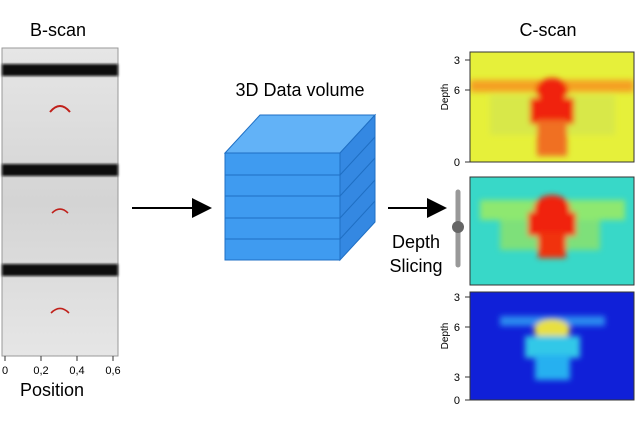  Describe the element at coordinates (5, 371) in the screenshot. I see `x-tick-label: 0` at that location.